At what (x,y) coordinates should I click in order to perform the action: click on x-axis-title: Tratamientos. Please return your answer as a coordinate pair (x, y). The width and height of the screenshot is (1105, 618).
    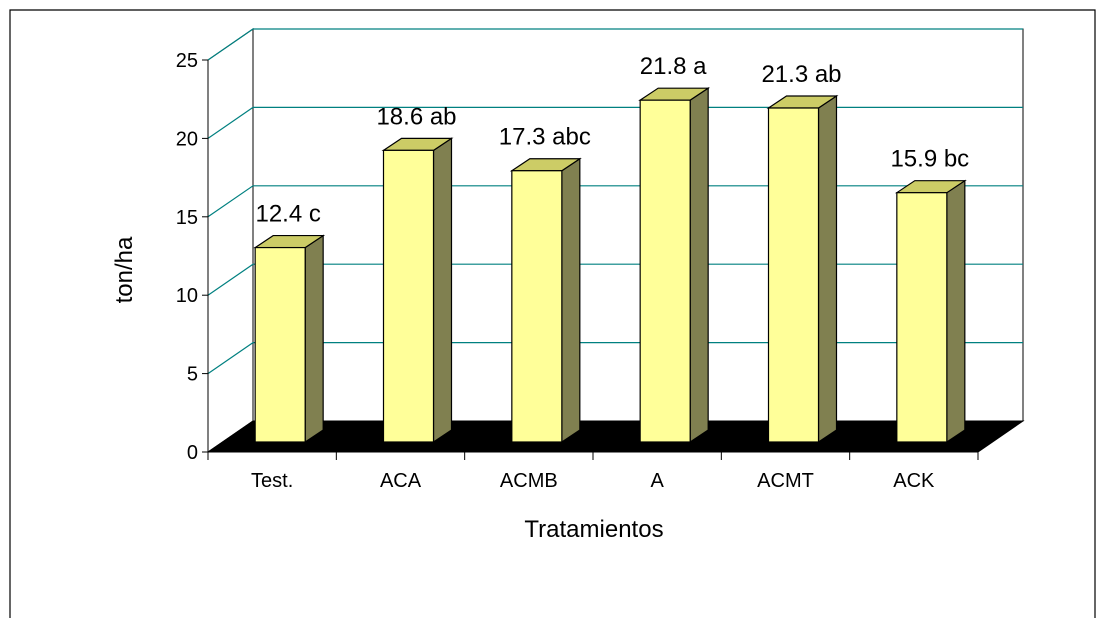
    Looking at the image, I should click on (593, 529).